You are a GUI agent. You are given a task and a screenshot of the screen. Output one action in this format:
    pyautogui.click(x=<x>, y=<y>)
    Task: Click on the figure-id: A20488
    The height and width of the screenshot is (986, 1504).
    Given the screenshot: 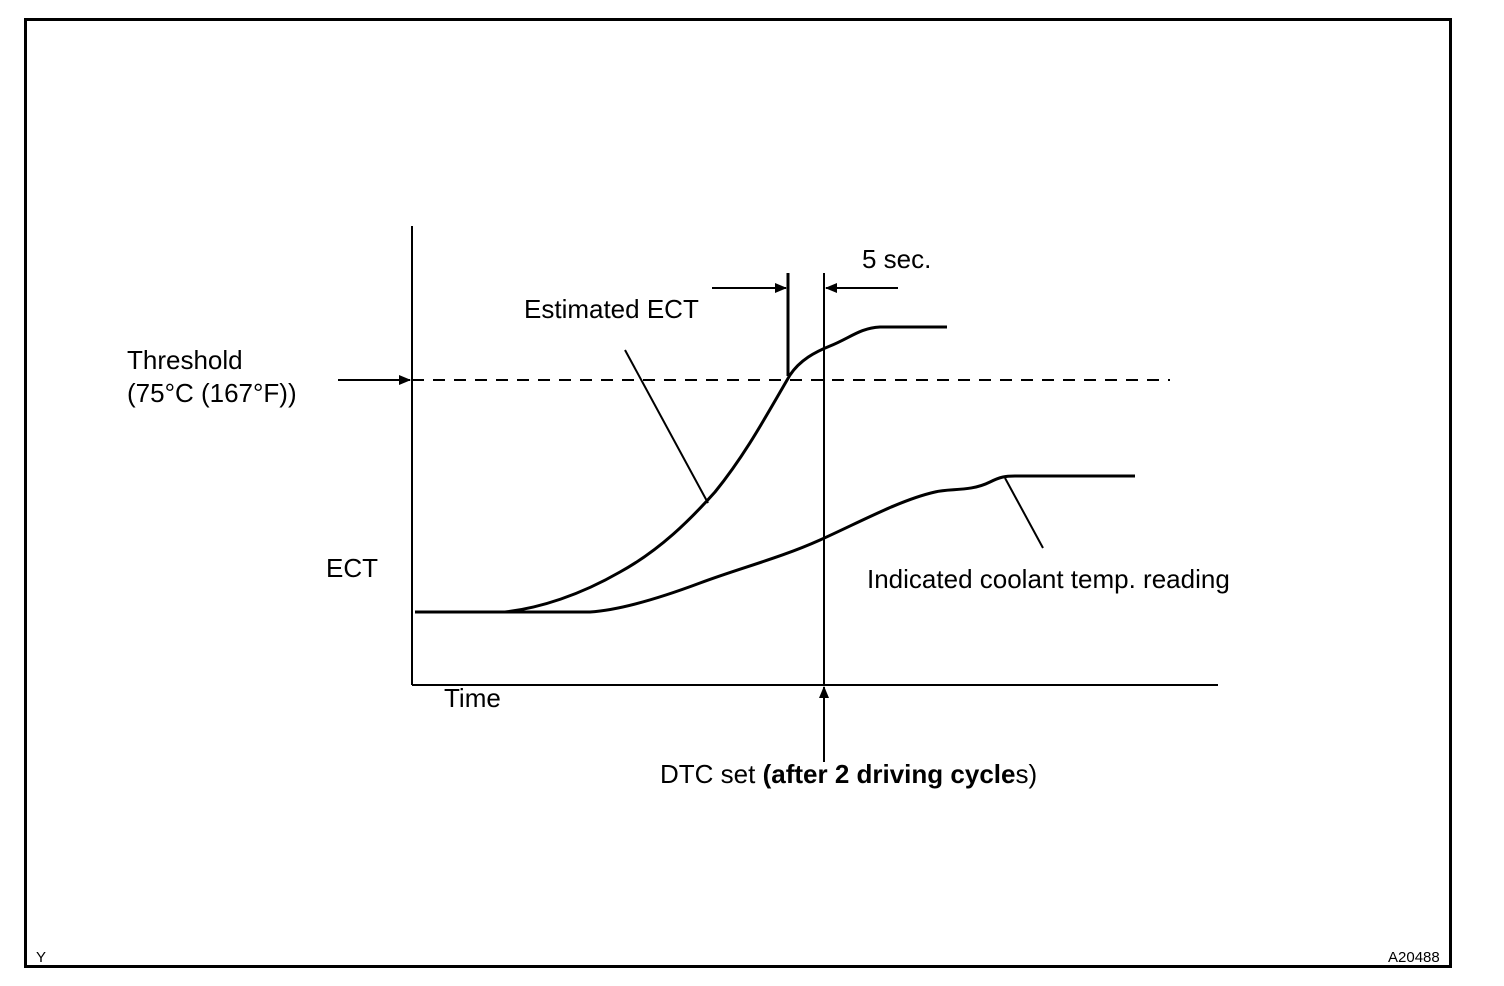 What is the action you would take?
    pyautogui.click(x=1414, y=957)
    